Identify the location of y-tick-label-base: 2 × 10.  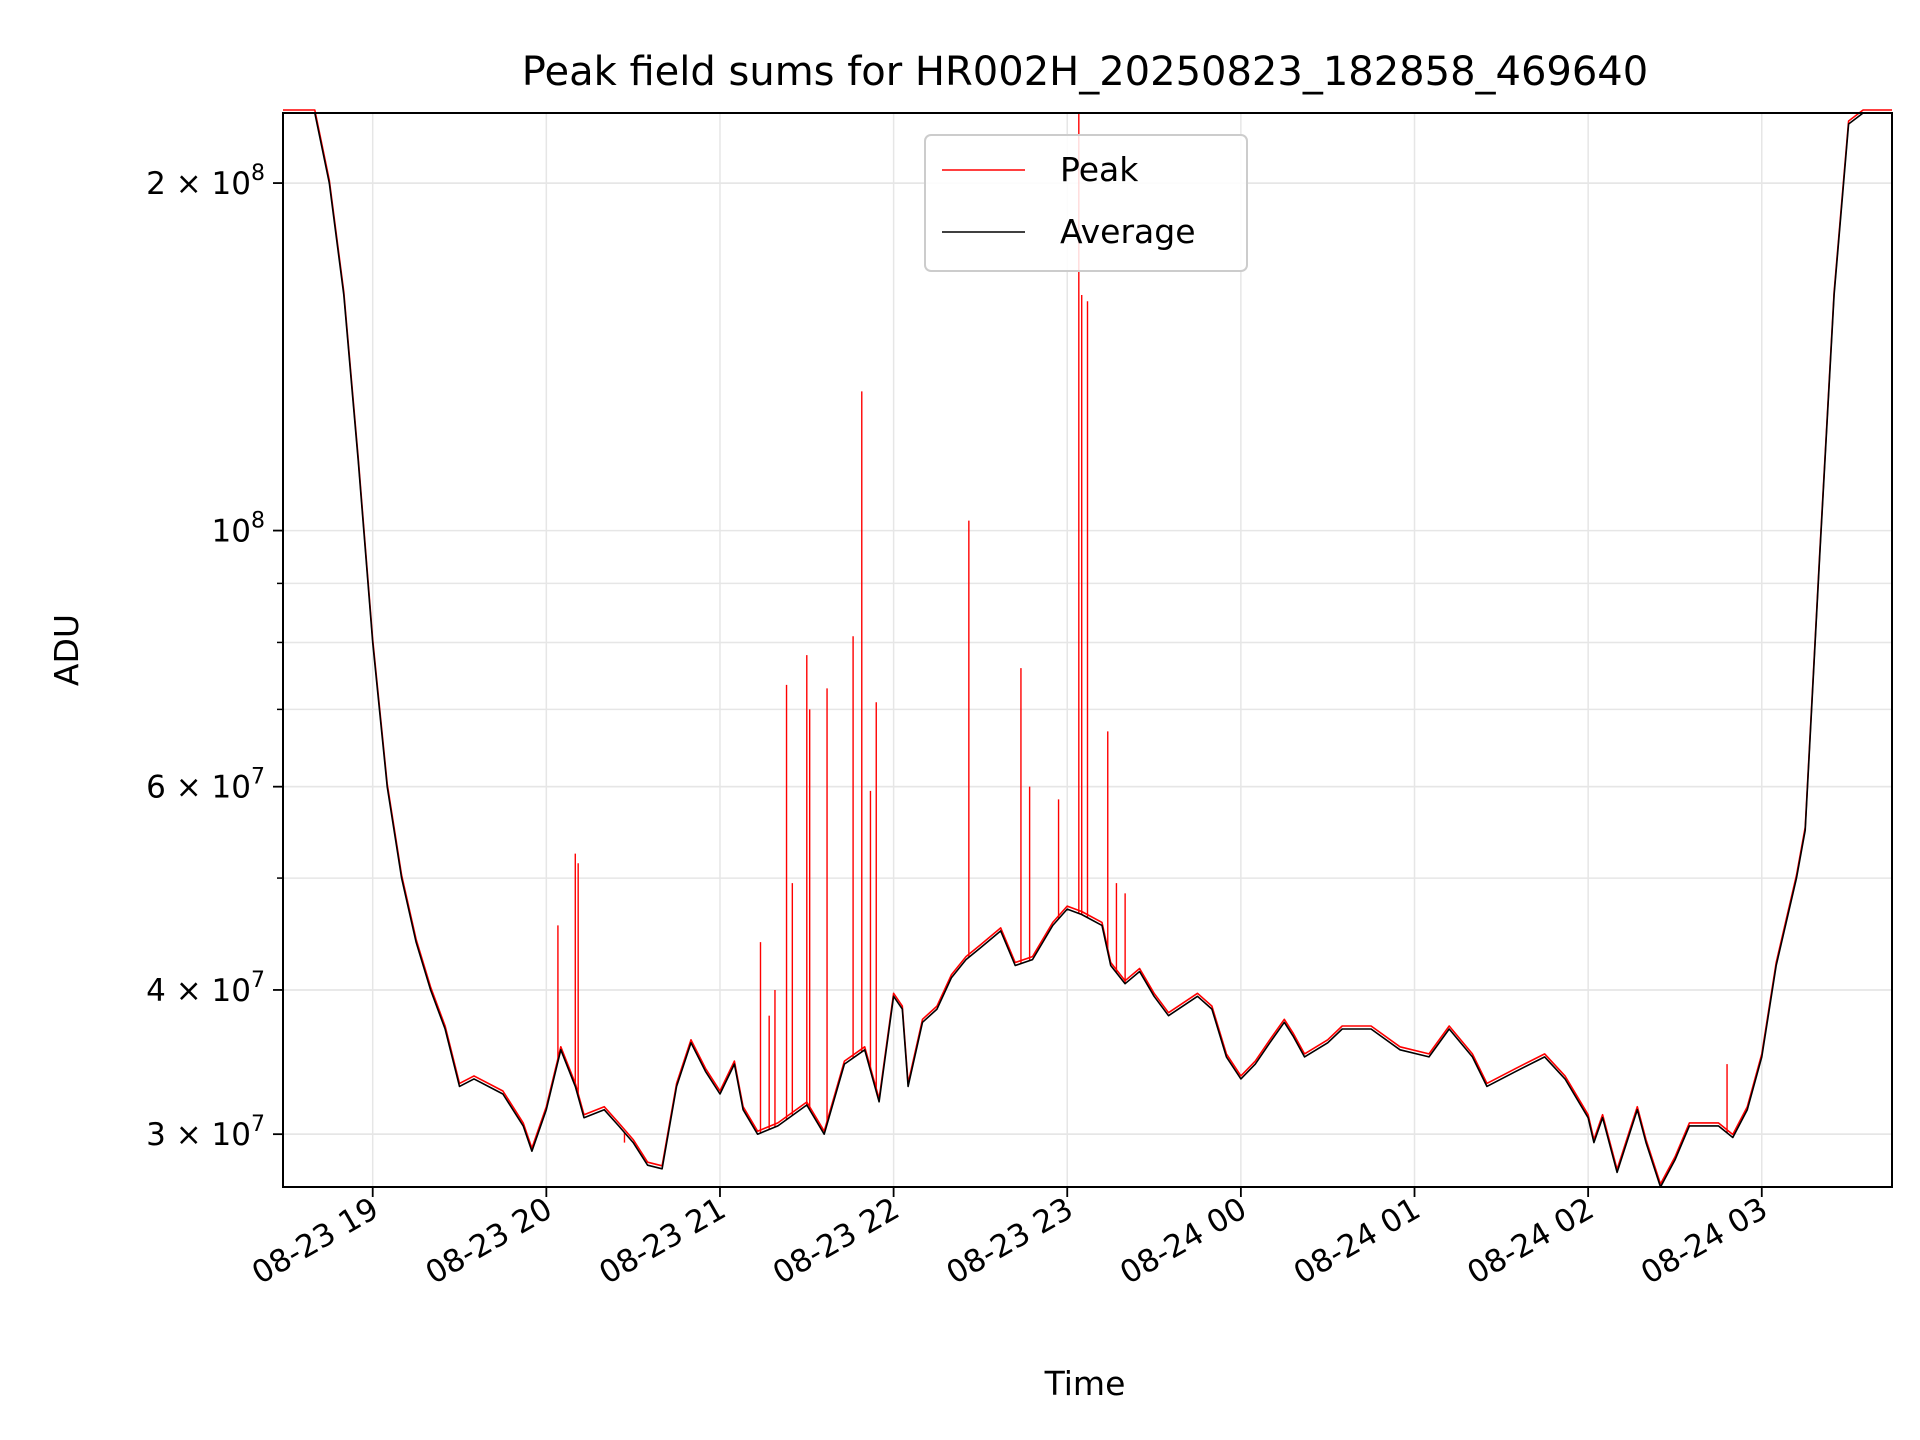
(198, 184).